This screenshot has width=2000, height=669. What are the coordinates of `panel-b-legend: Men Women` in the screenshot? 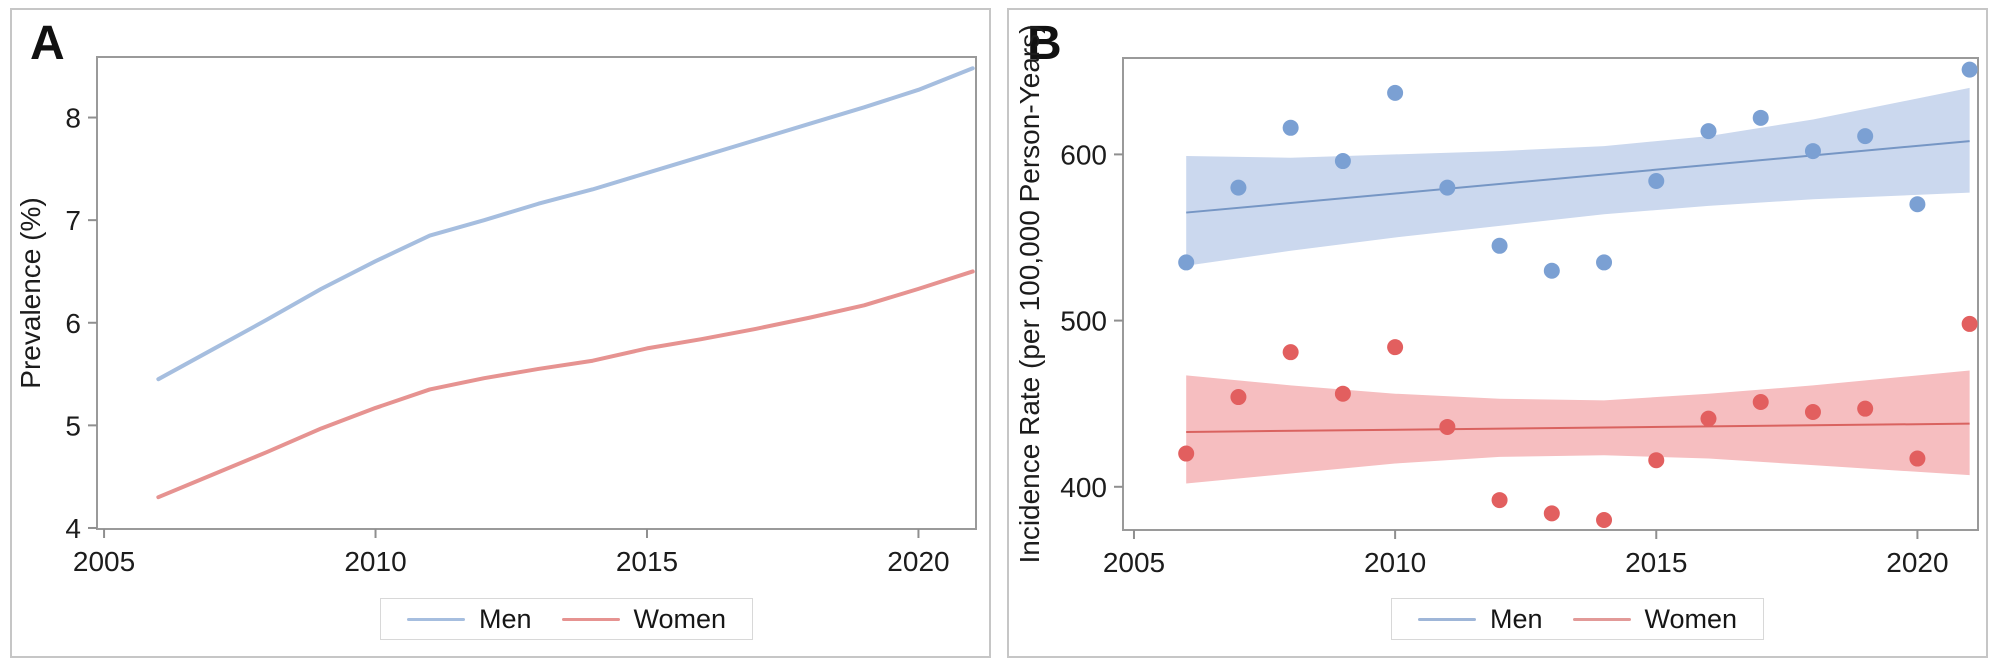 It's located at (1578, 619).